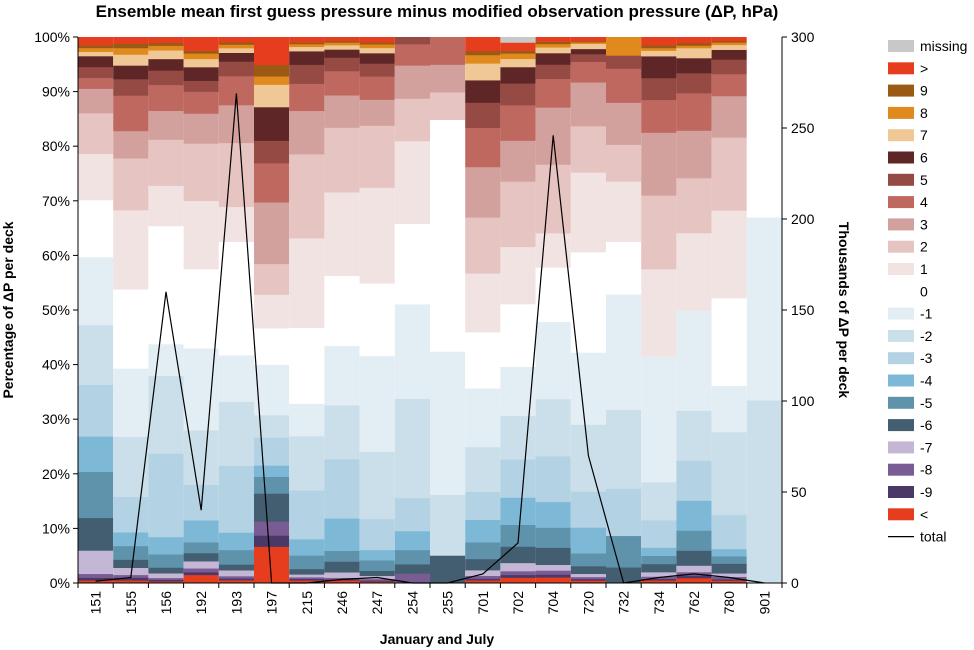 The image size is (974, 650). What do you see at coordinates (96, 41) in the screenshot?
I see `bar-151-gt` at bounding box center [96, 41].